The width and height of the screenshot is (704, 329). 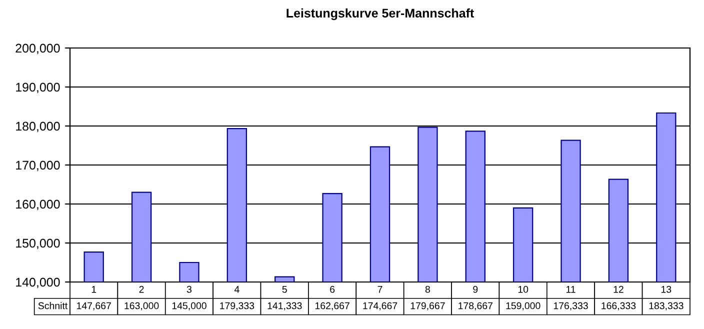 What do you see at coordinates (38, 88) in the screenshot?
I see `y-tick-label: 190,000` at bounding box center [38, 88].